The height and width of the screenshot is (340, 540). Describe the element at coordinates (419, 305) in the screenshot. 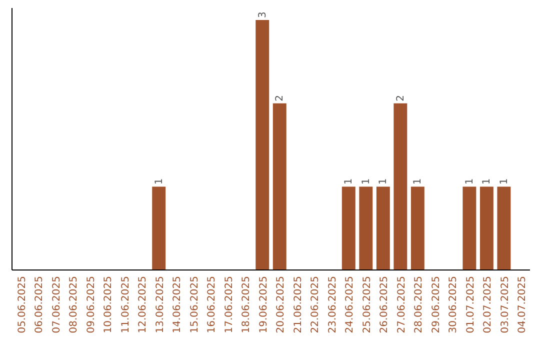

I see `x-tick-label: 28.06.2025` at that location.